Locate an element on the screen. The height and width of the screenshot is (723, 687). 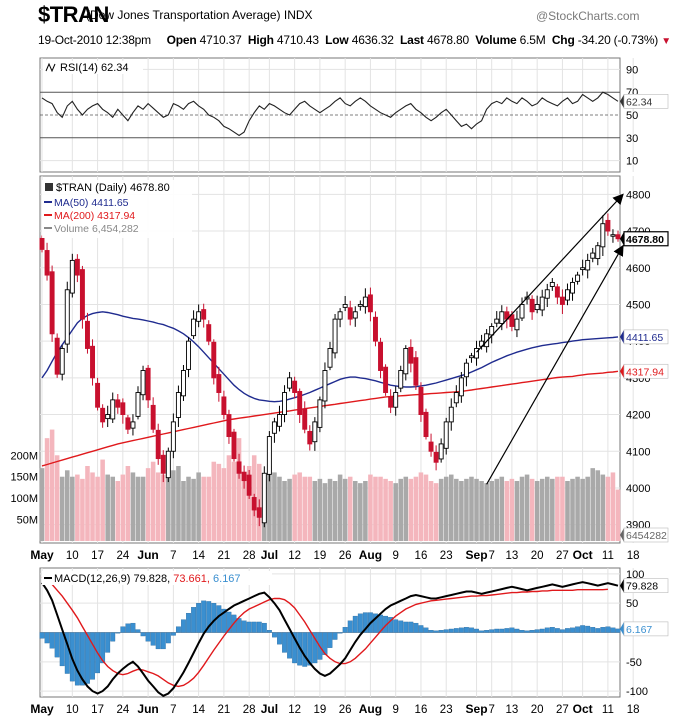
bottom-x-axis-tick-label: Jun is located at coordinates (147, 709).